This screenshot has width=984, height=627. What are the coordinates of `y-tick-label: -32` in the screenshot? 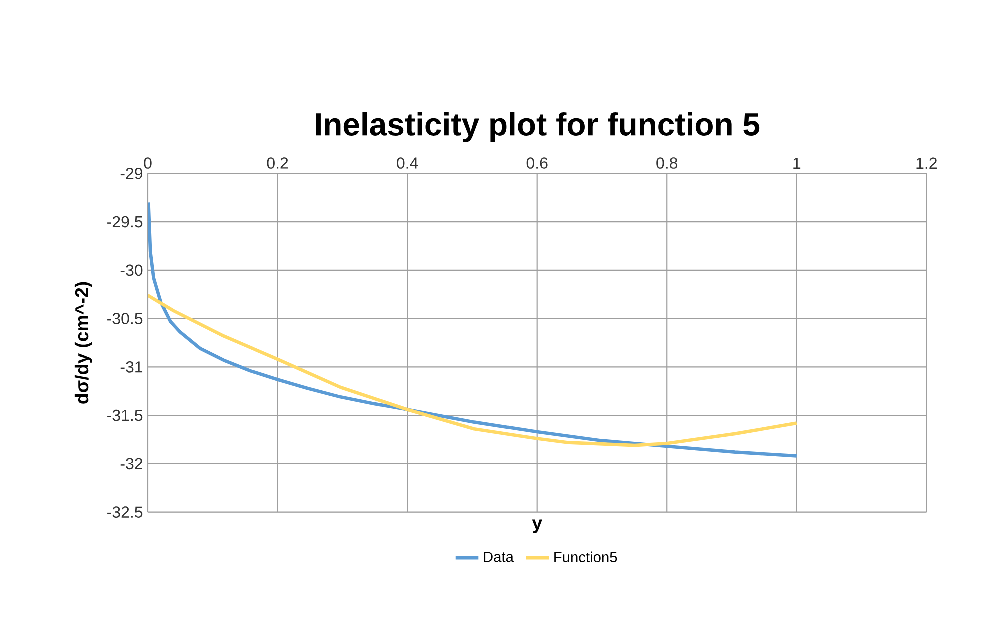 It's located at (131, 464).